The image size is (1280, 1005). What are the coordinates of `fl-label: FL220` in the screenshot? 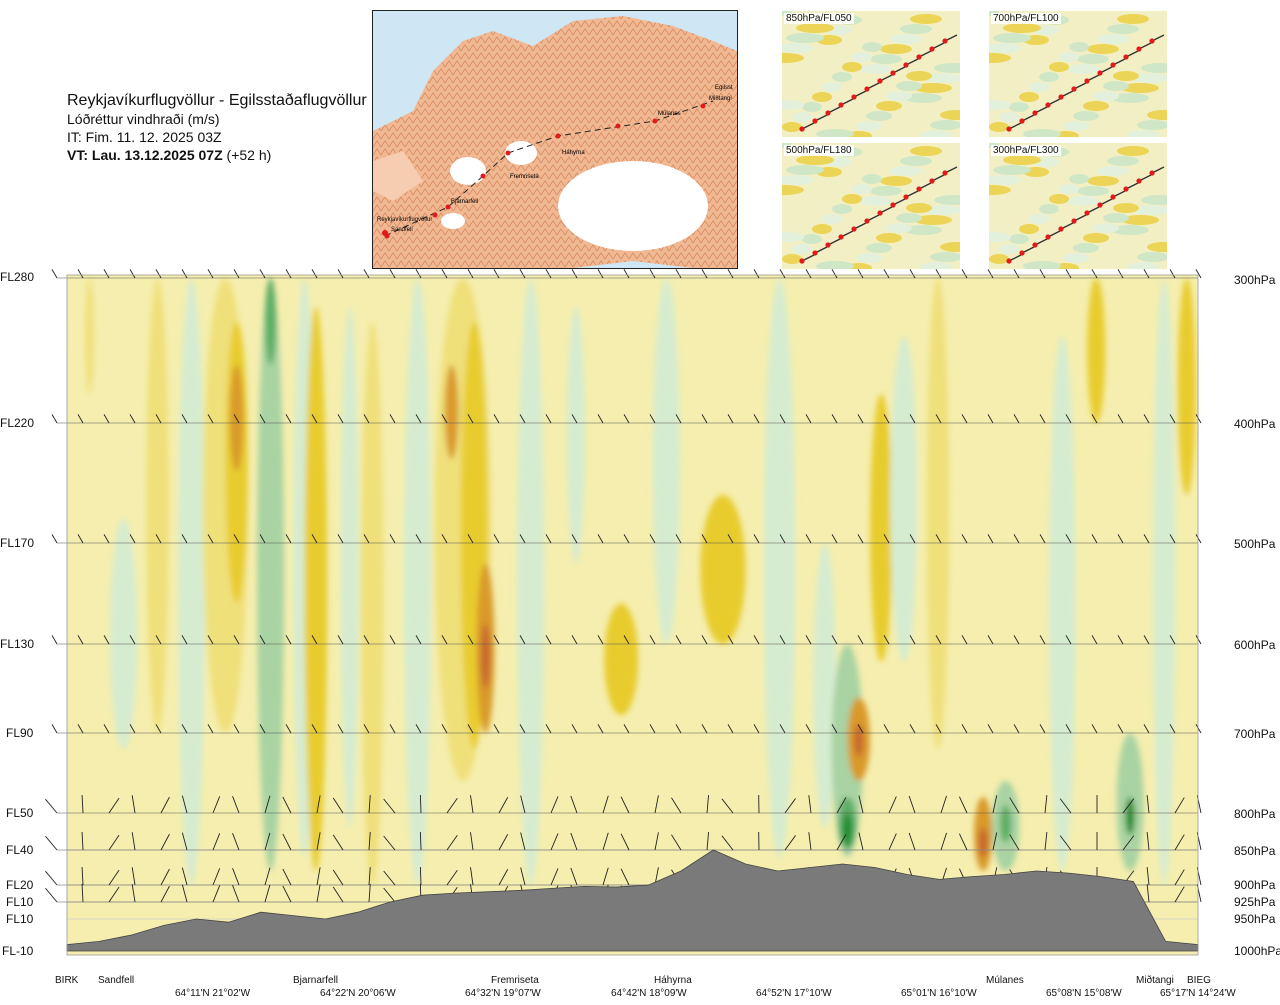 It's located at (17, 423).